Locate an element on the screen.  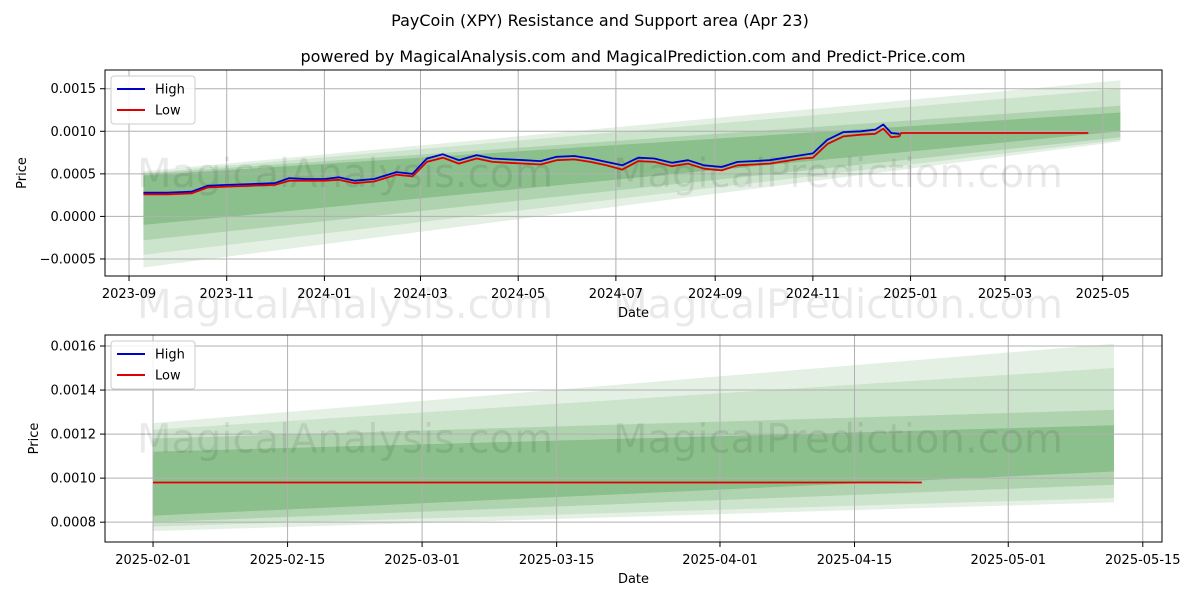
x-tick-label: 2024-01 is located at coordinates (324, 294).